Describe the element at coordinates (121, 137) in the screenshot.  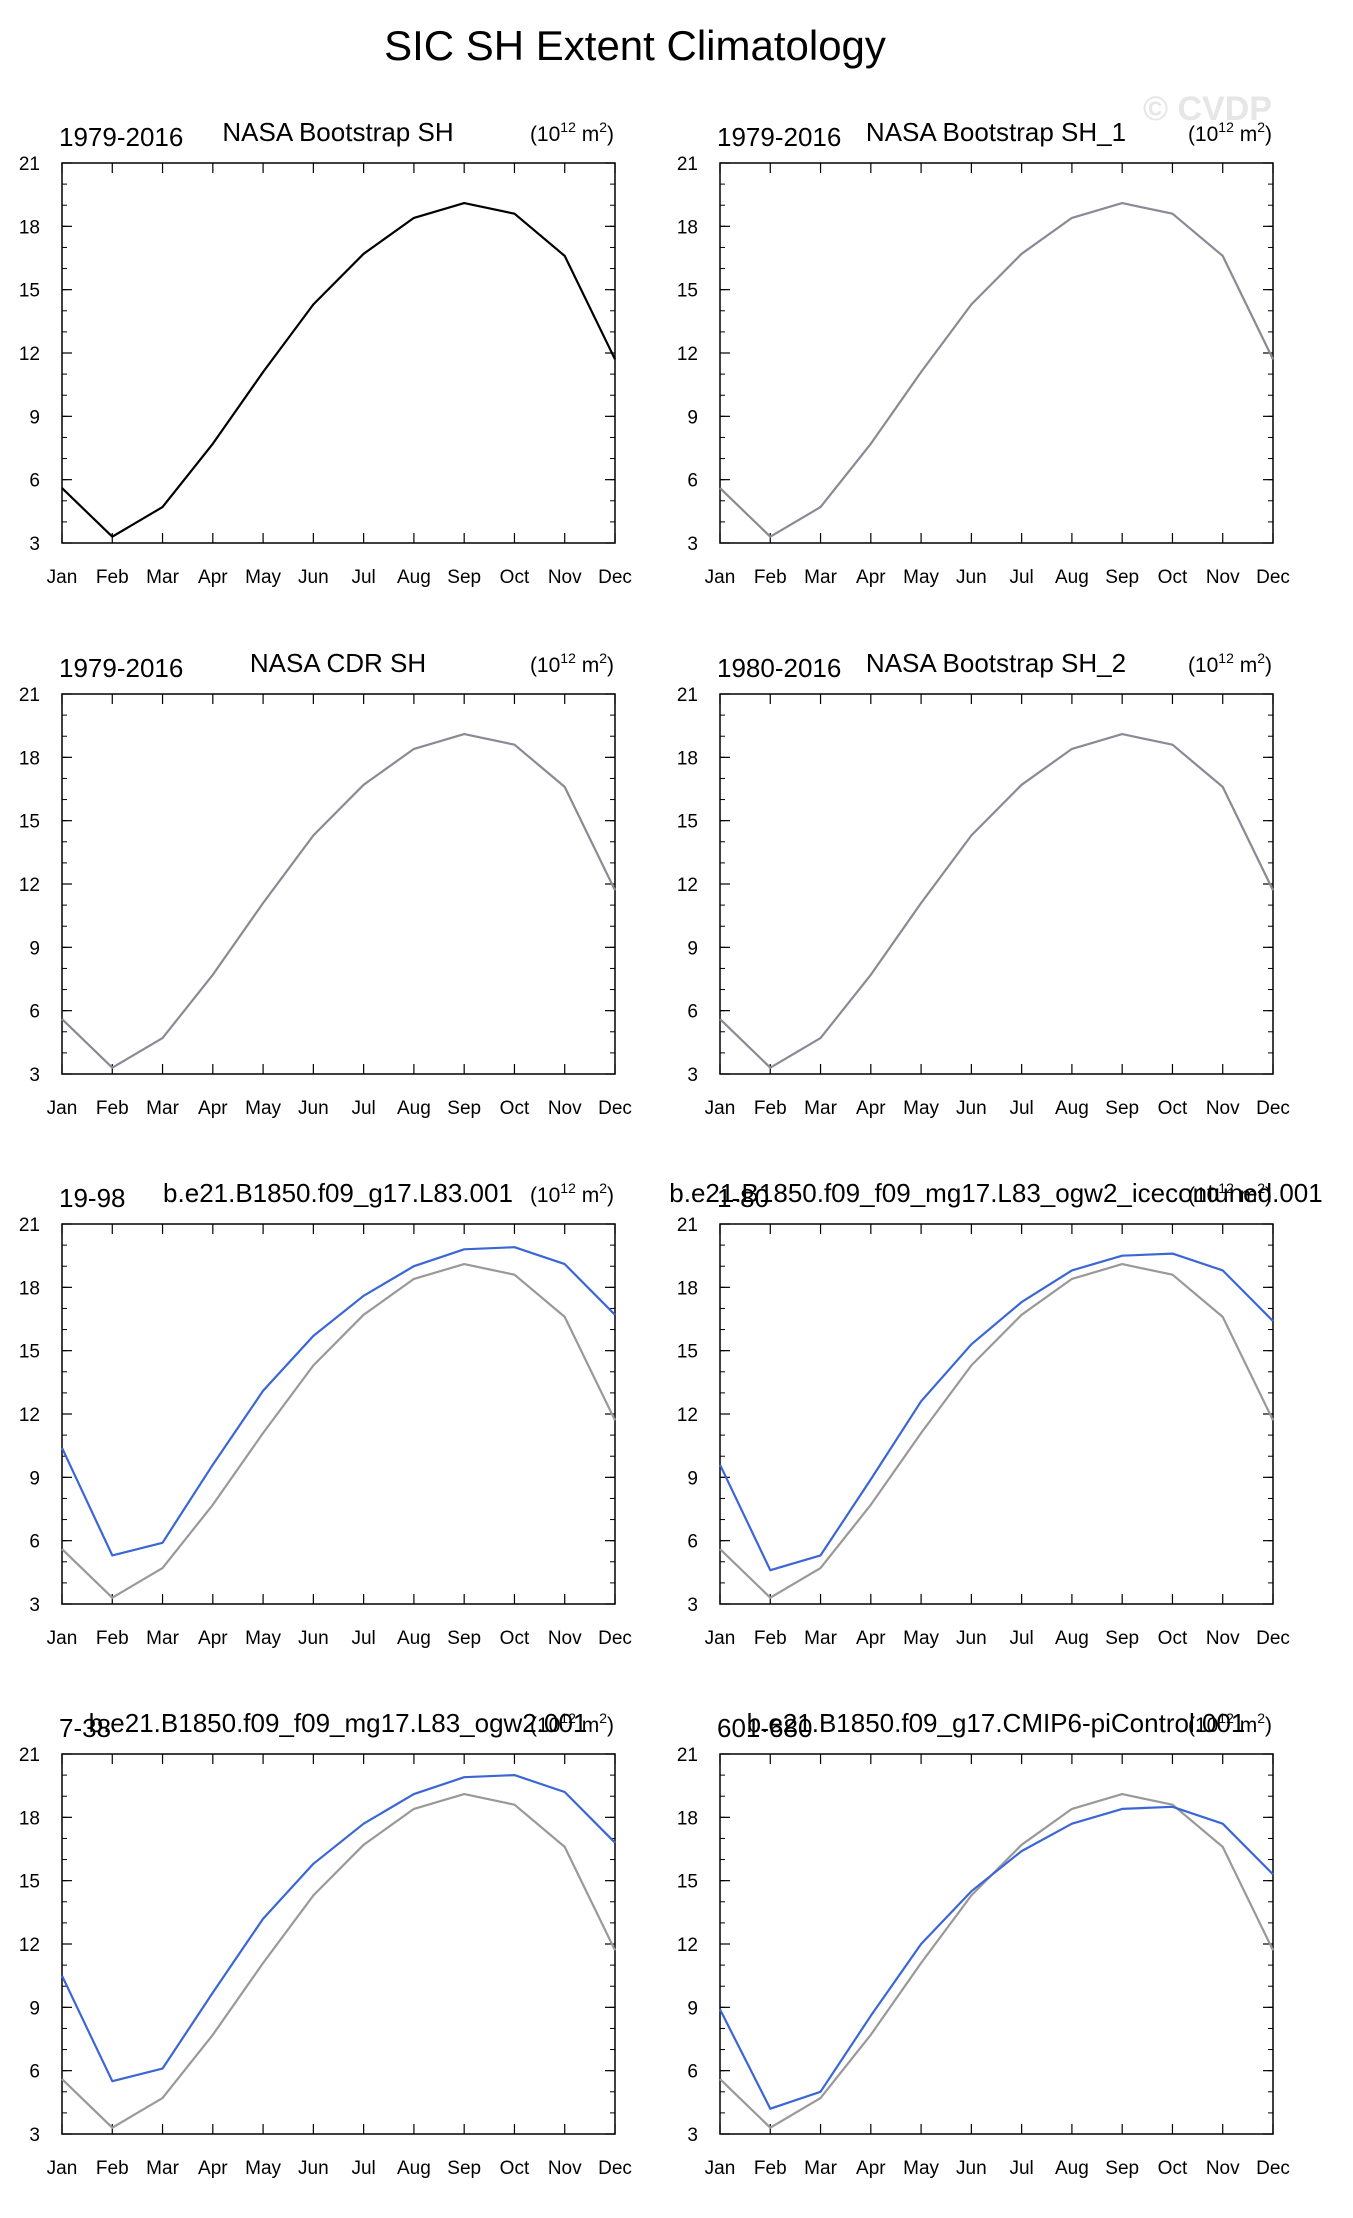
I see `panel-years: 1979-2016` at that location.